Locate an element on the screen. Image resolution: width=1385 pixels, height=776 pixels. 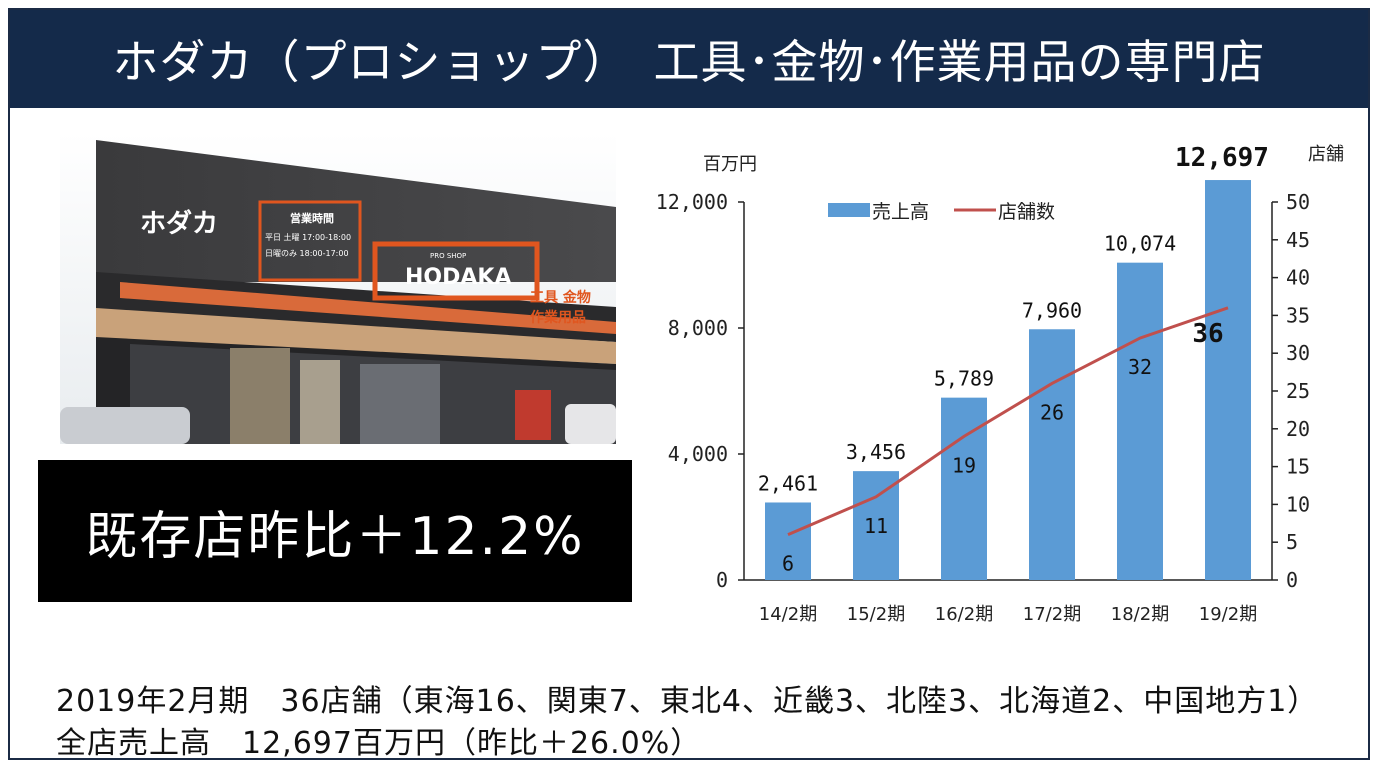
right-tick-label: 30 is located at coordinates (1298, 353).